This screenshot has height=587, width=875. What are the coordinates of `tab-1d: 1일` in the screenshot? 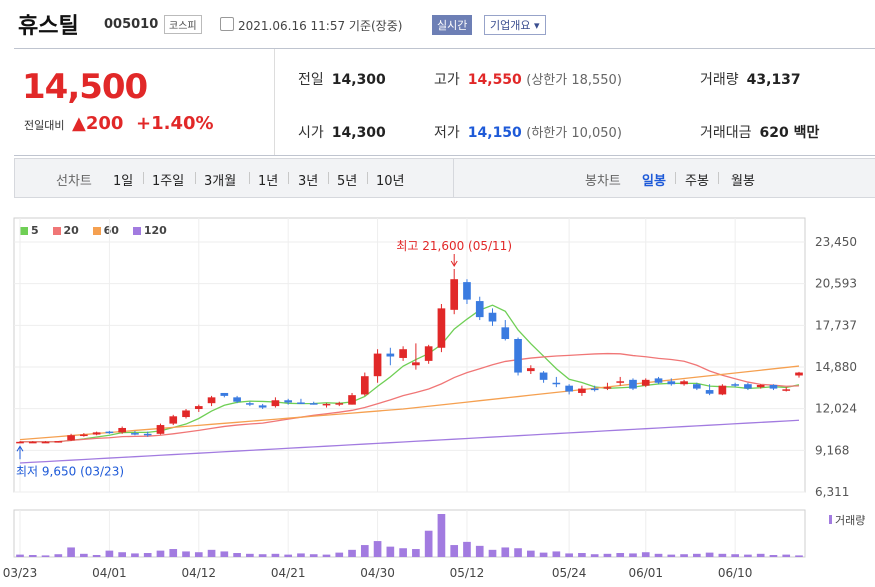 It's located at (123, 181).